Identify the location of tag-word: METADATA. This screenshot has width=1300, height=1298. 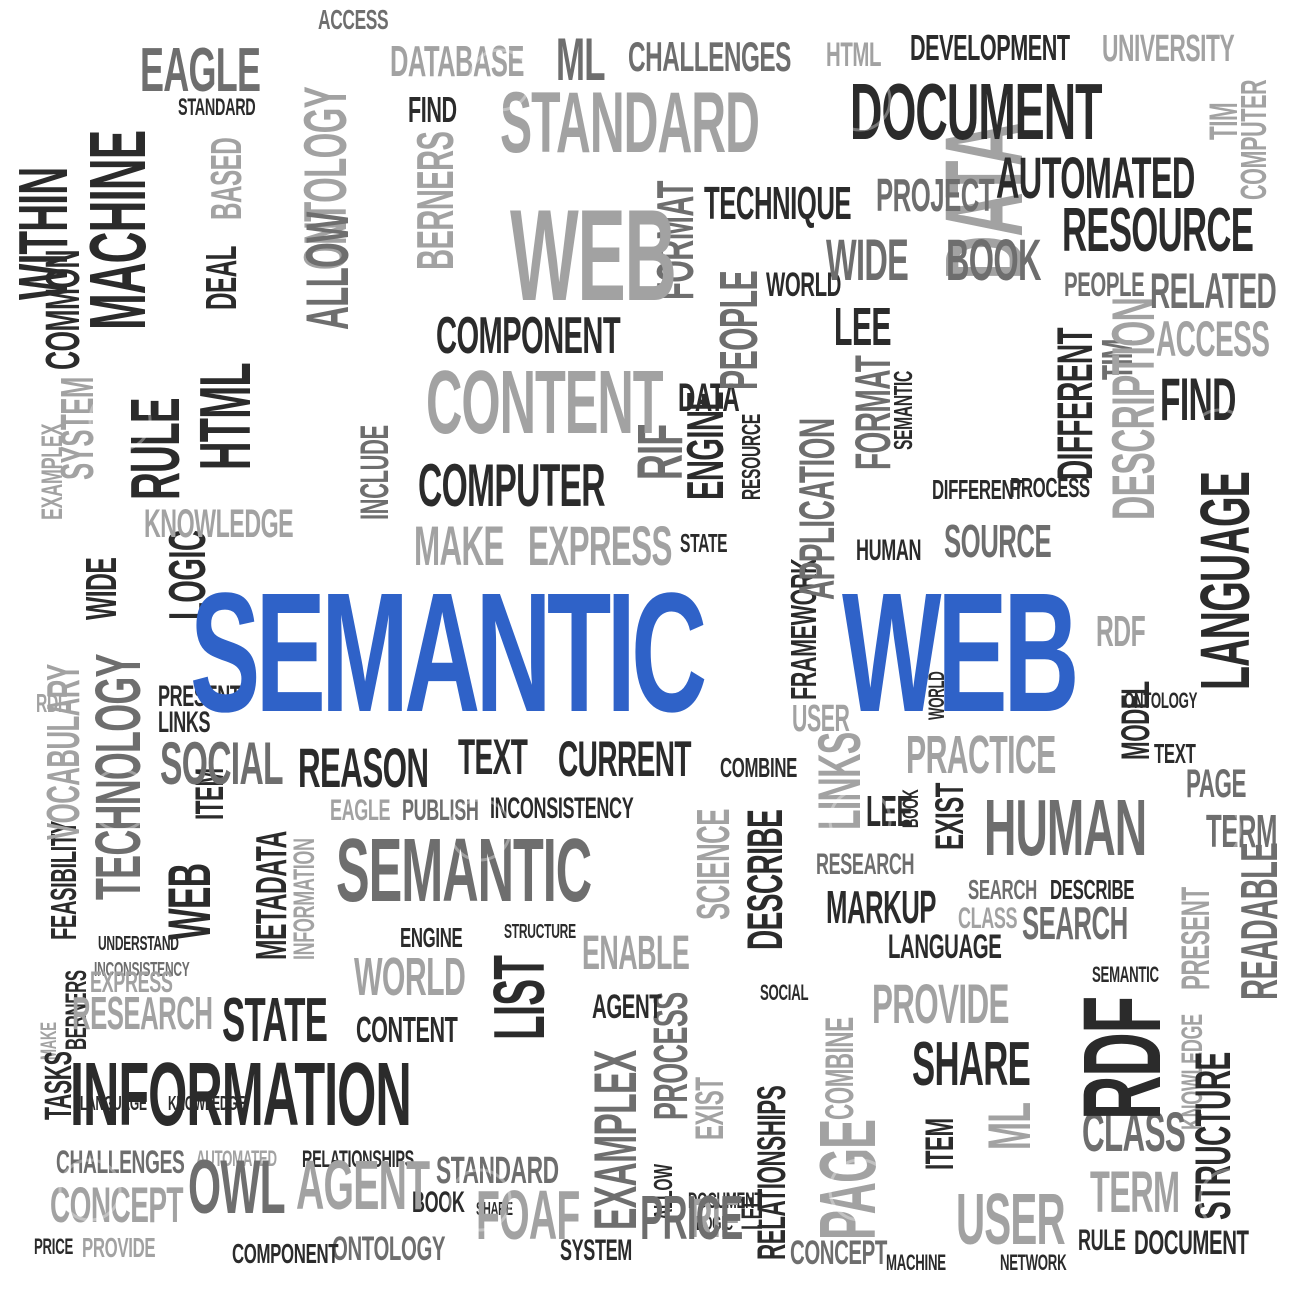
(271, 895).